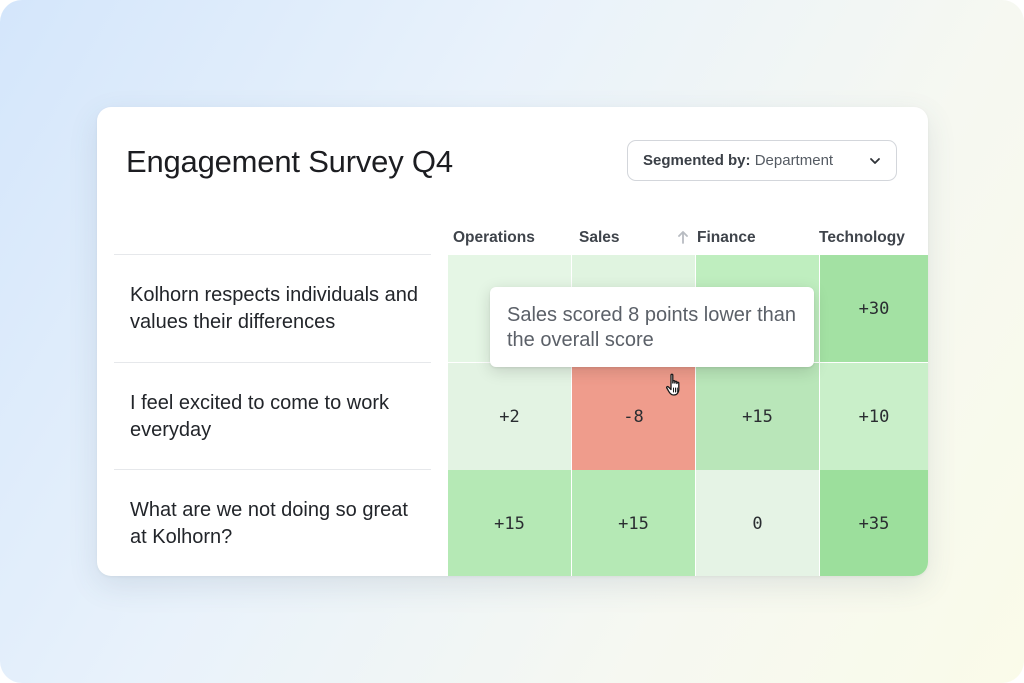  What do you see at coordinates (874, 416) in the screenshot?
I see `heatmap-cell-r2-technology: +10` at bounding box center [874, 416].